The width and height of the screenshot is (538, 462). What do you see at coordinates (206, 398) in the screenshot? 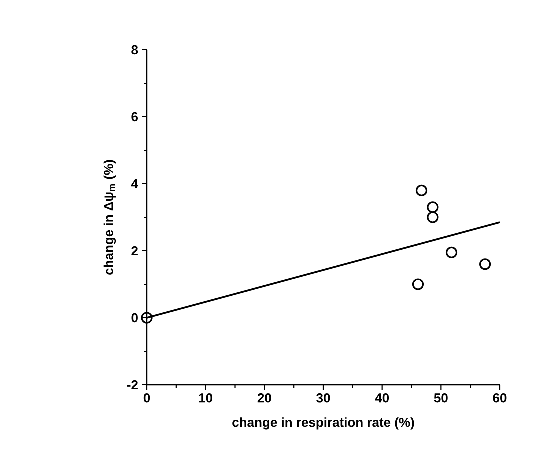
I see `x-tick-label: 10` at bounding box center [206, 398].